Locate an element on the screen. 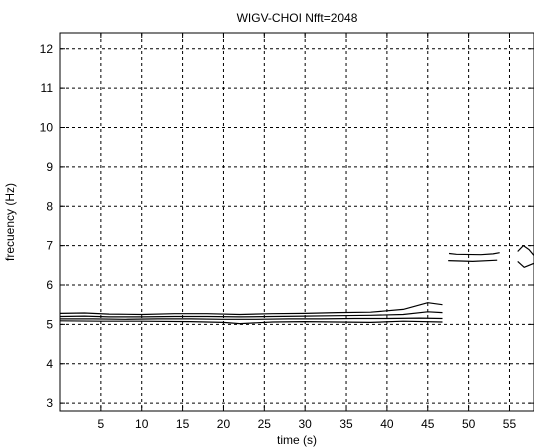 The width and height of the screenshot is (534, 448). x-tick-label: 35 is located at coordinates (346, 424).